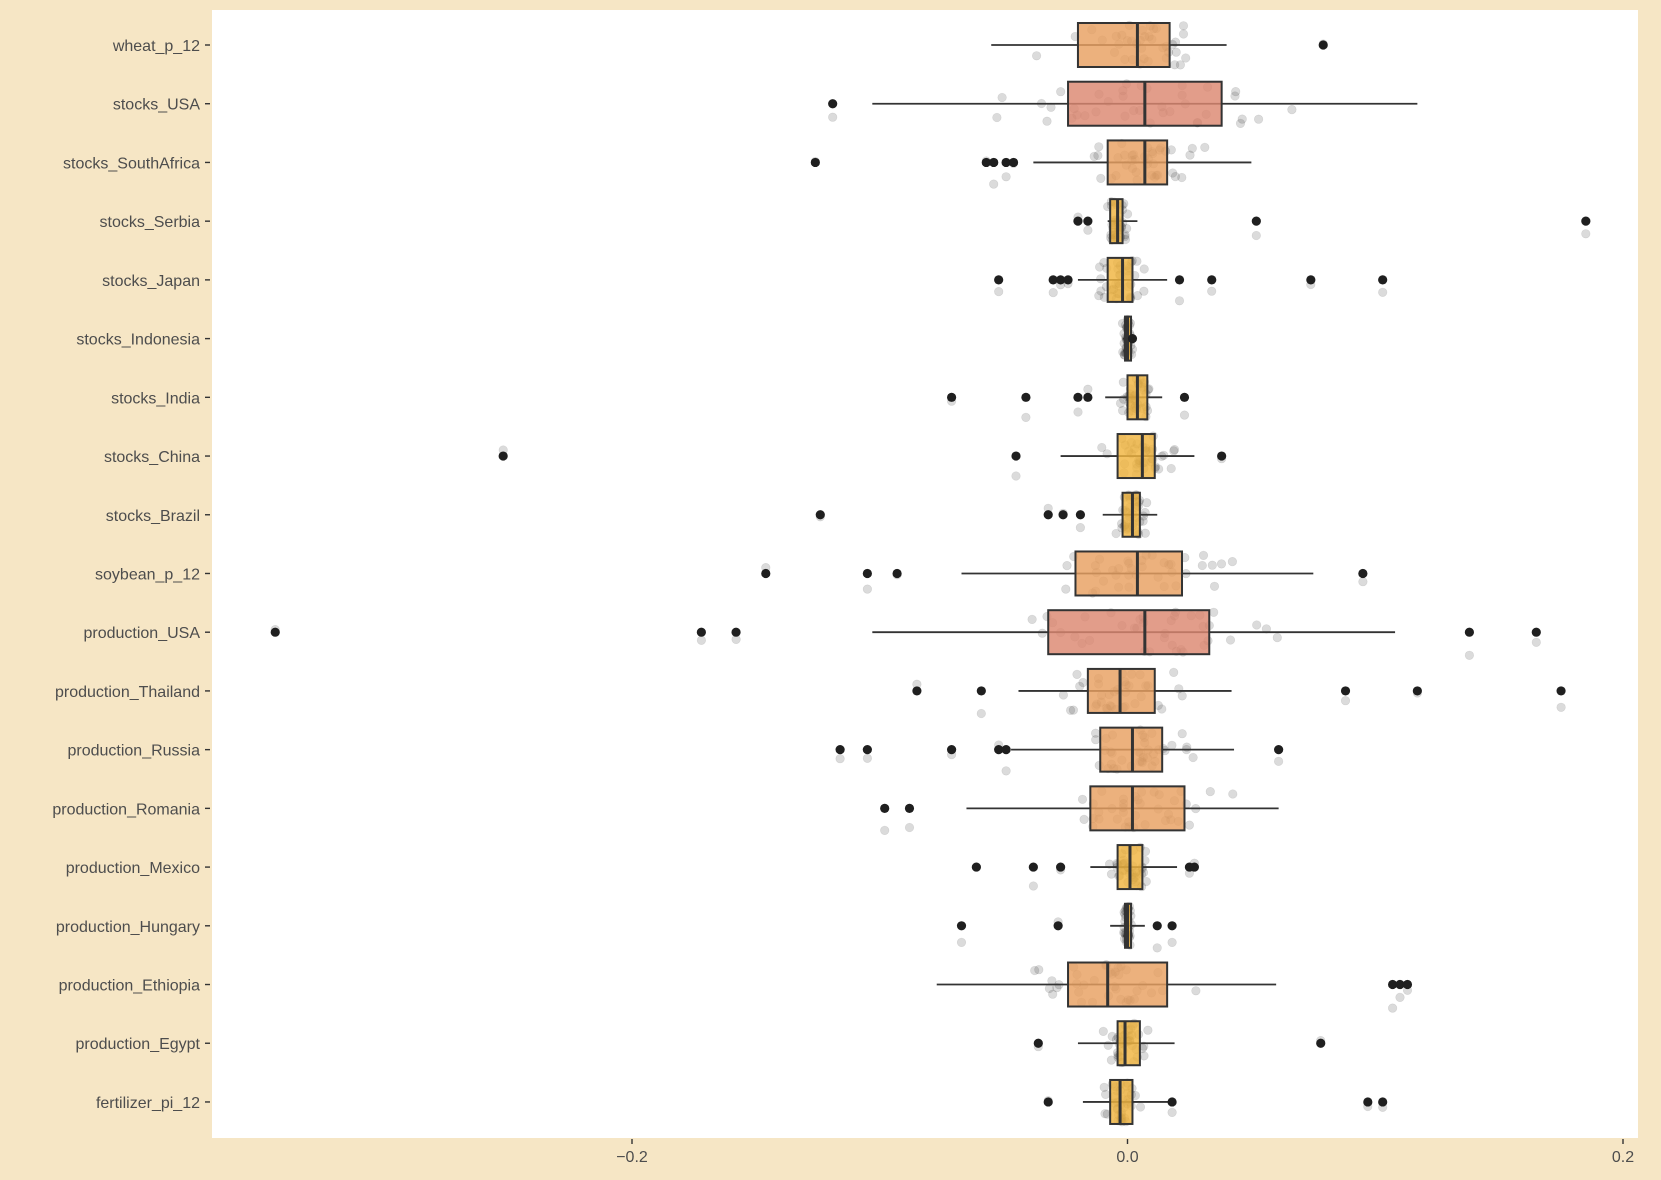 The image size is (1661, 1180). I want to click on y-tick-label: stocks_India, so click(155, 398).